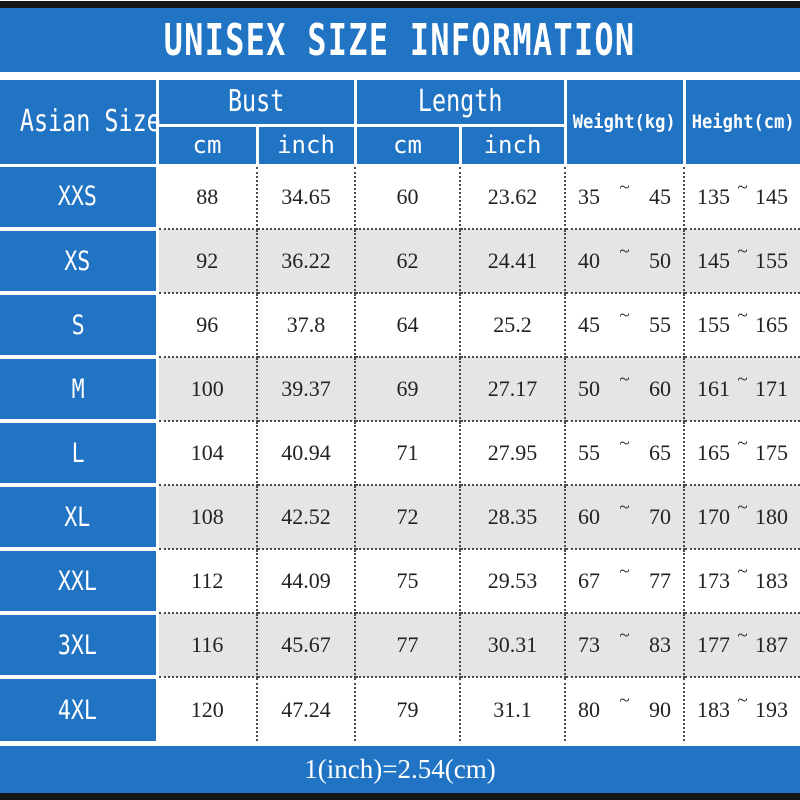  What do you see at coordinates (589, 709) in the screenshot?
I see `range-min: 80` at bounding box center [589, 709].